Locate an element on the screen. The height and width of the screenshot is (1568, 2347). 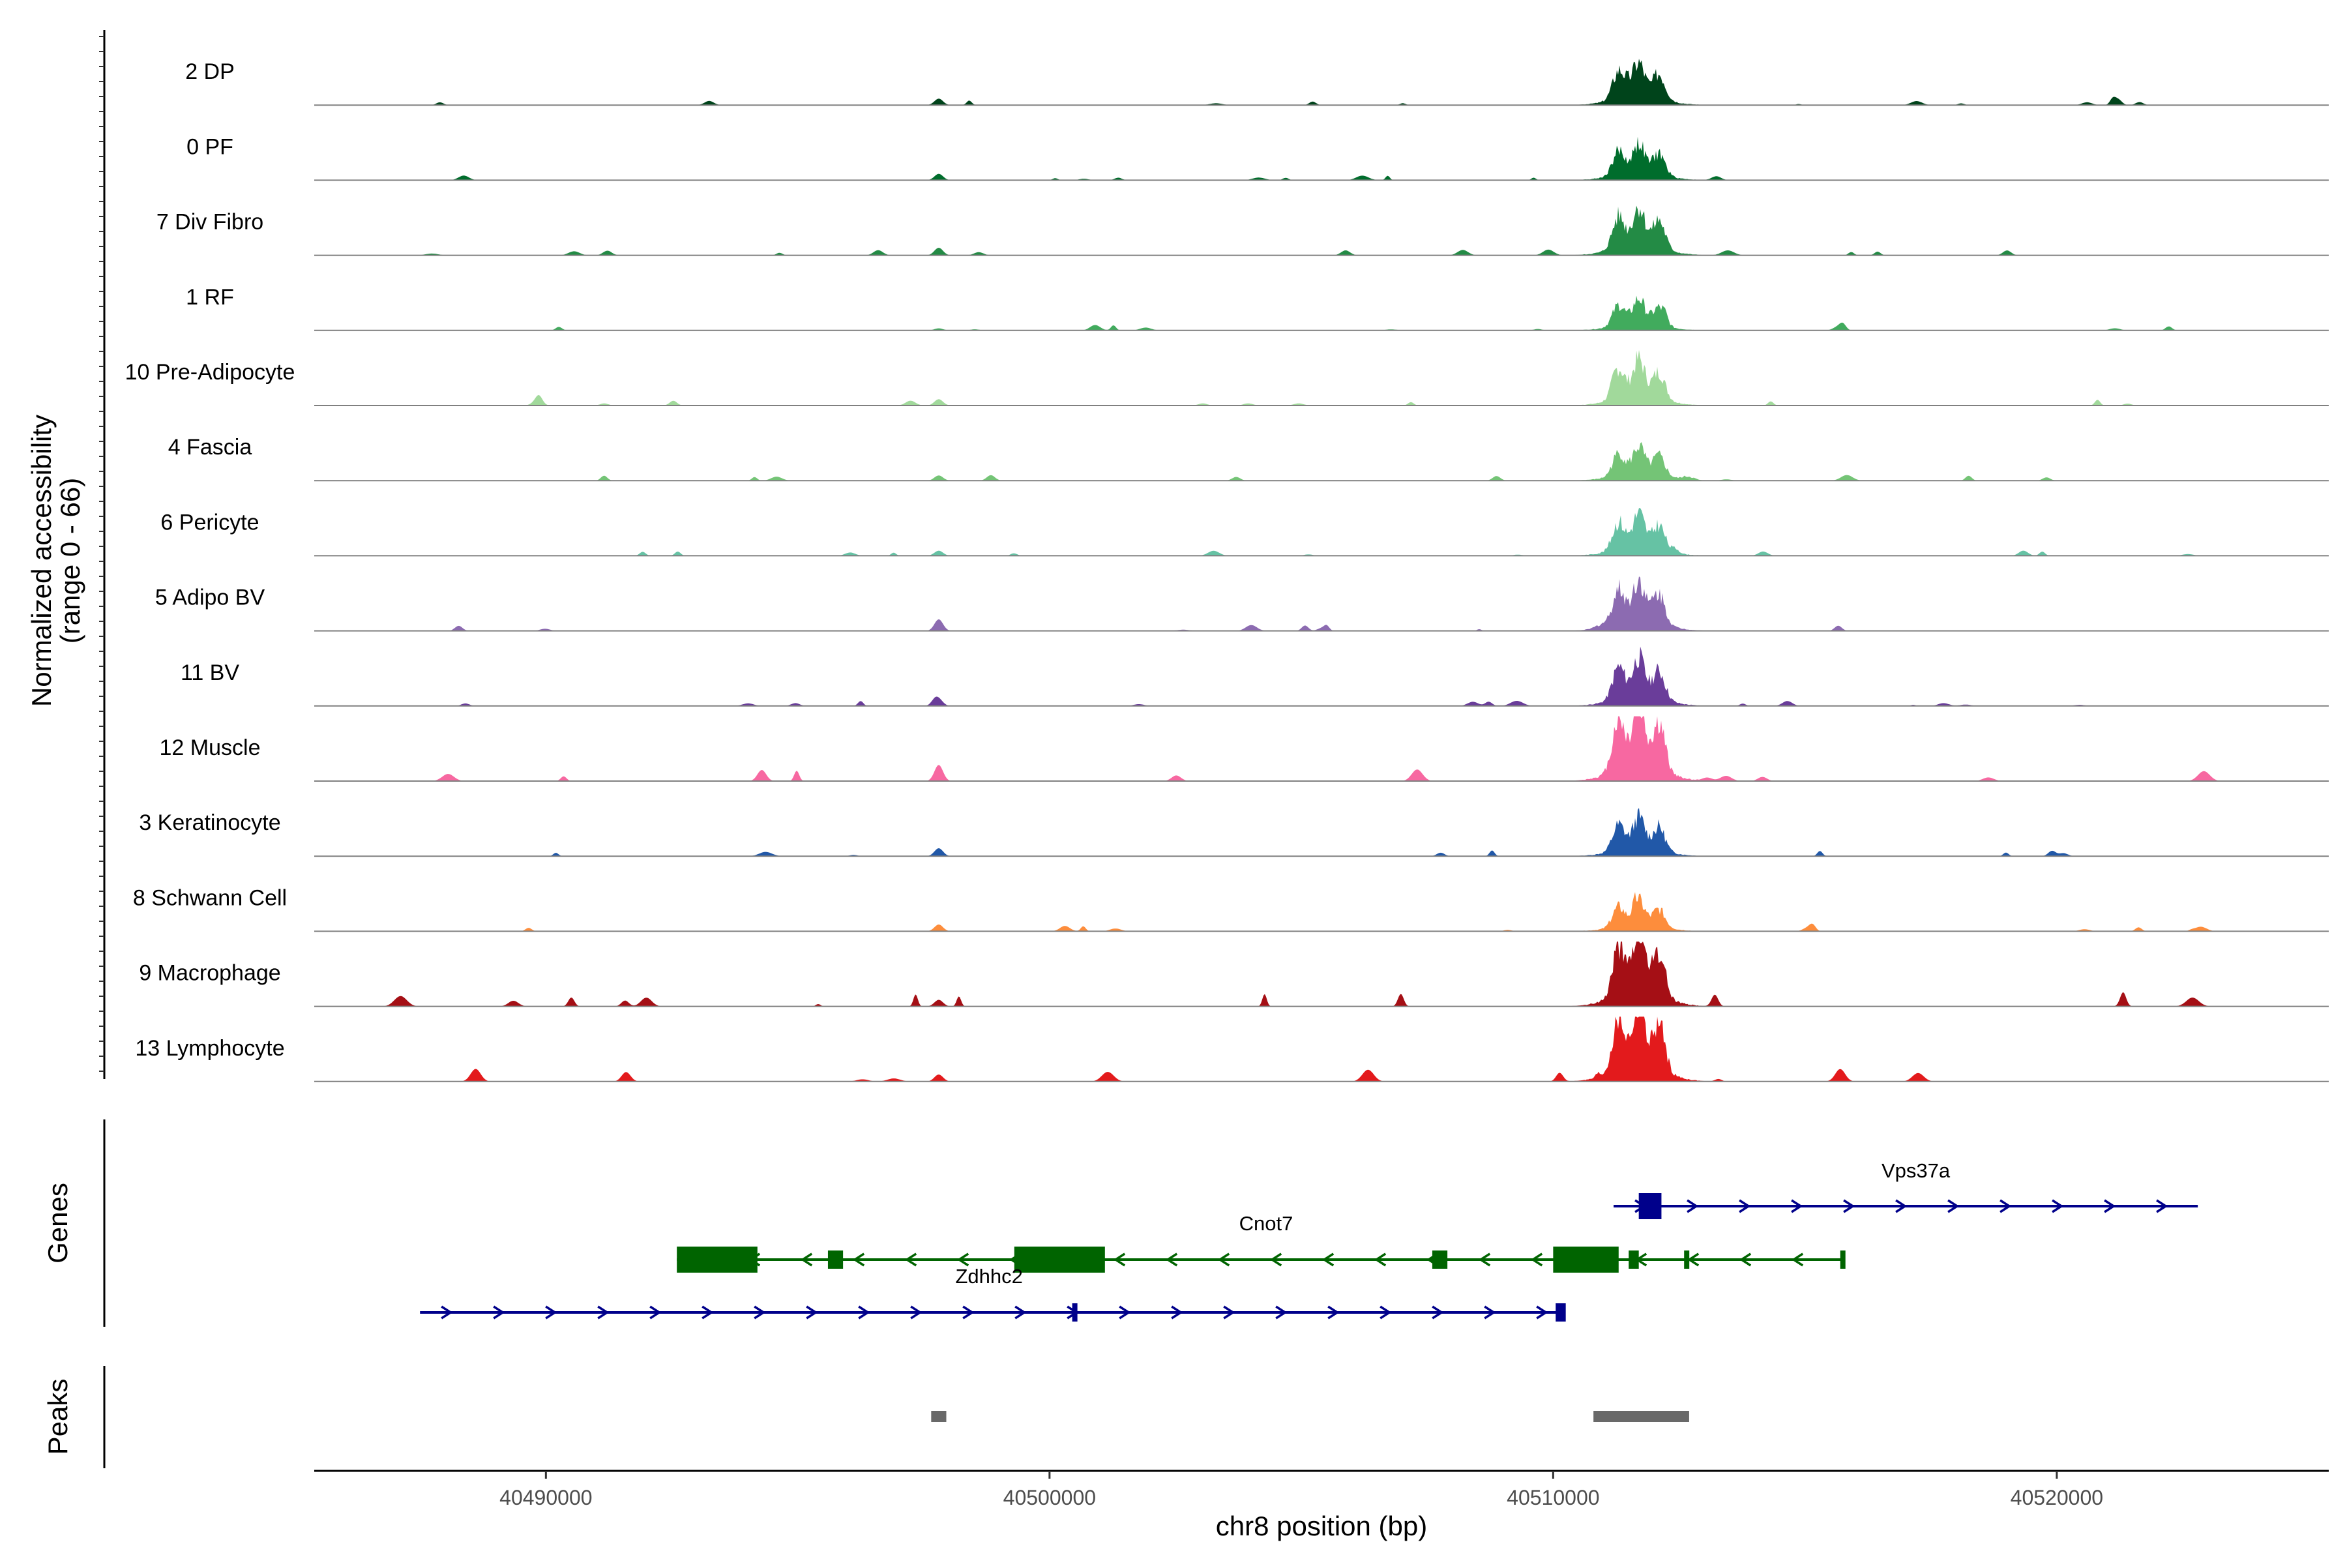
track-label: 7 Div Fibro is located at coordinates (209, 222).